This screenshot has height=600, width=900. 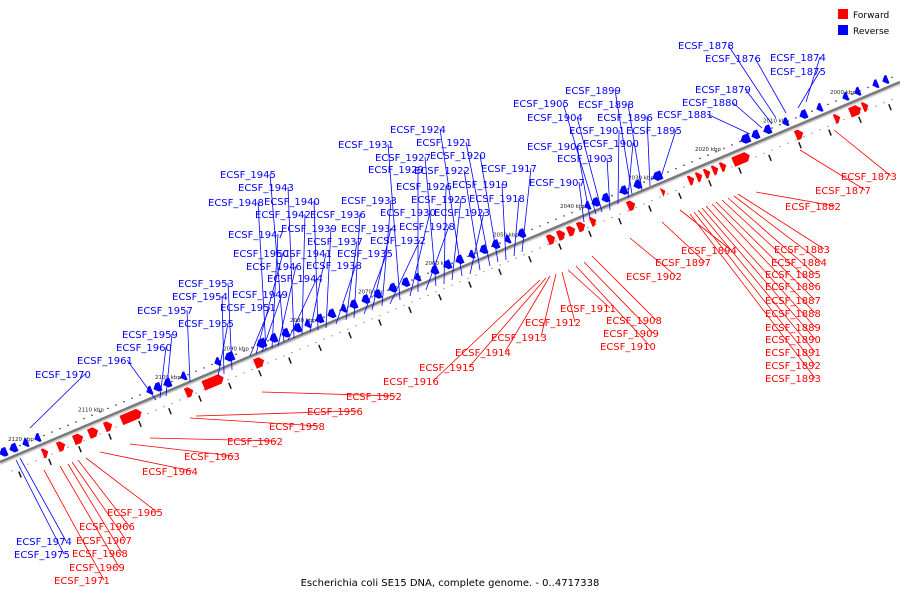 I want to click on reverse-swatch, so click(x=843, y=30).